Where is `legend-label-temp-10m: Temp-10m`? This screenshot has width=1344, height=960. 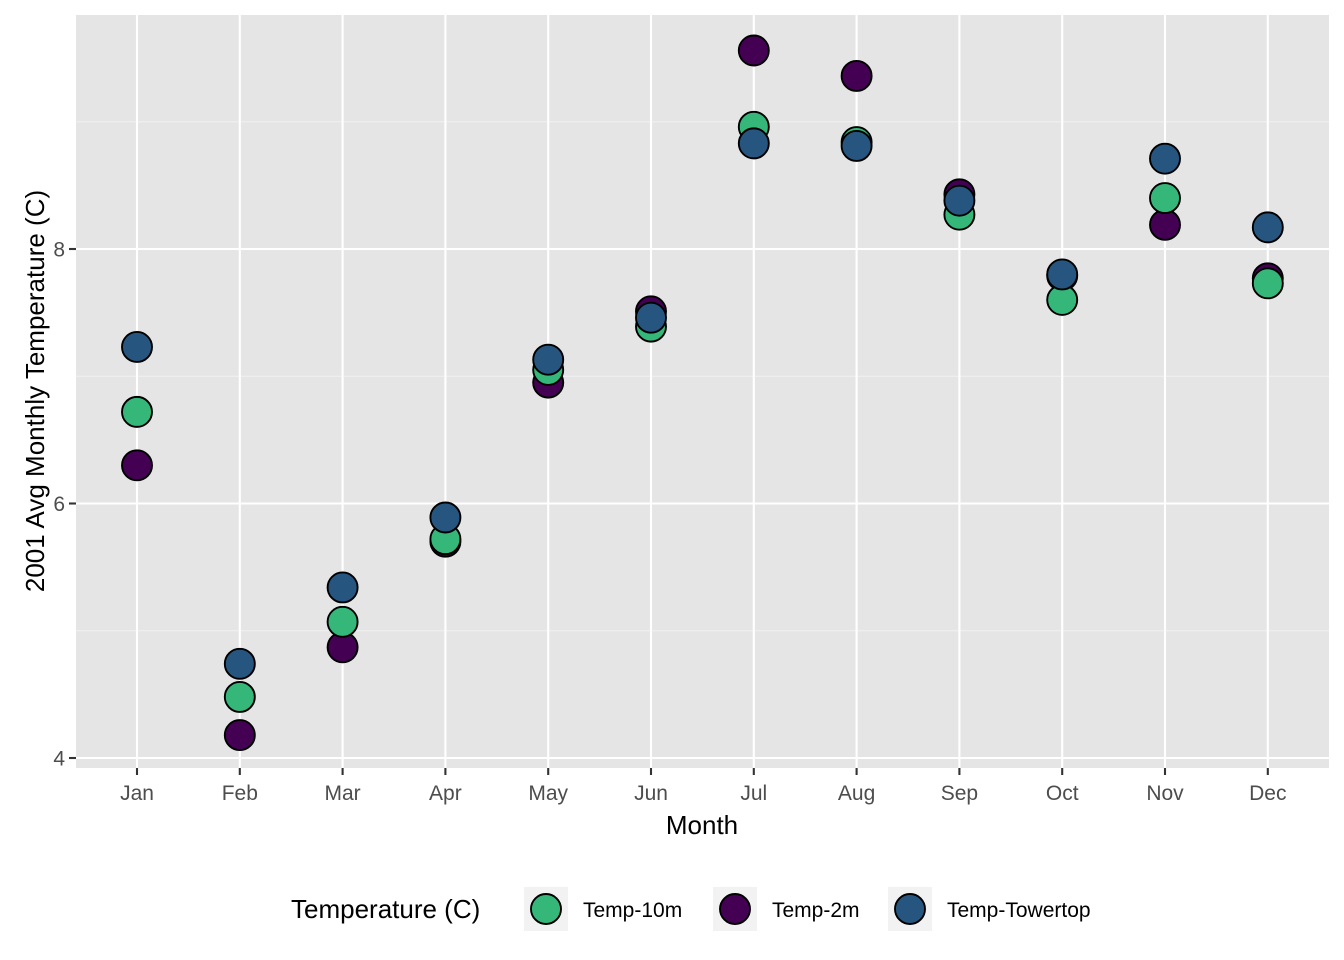
legend-label-temp-10m: Temp-10m is located at coordinates (632, 910).